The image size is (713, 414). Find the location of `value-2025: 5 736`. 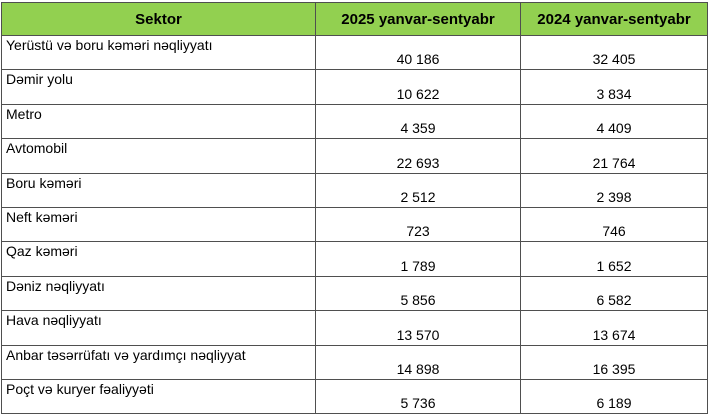

value-2025: 5 736 is located at coordinates (418, 396).